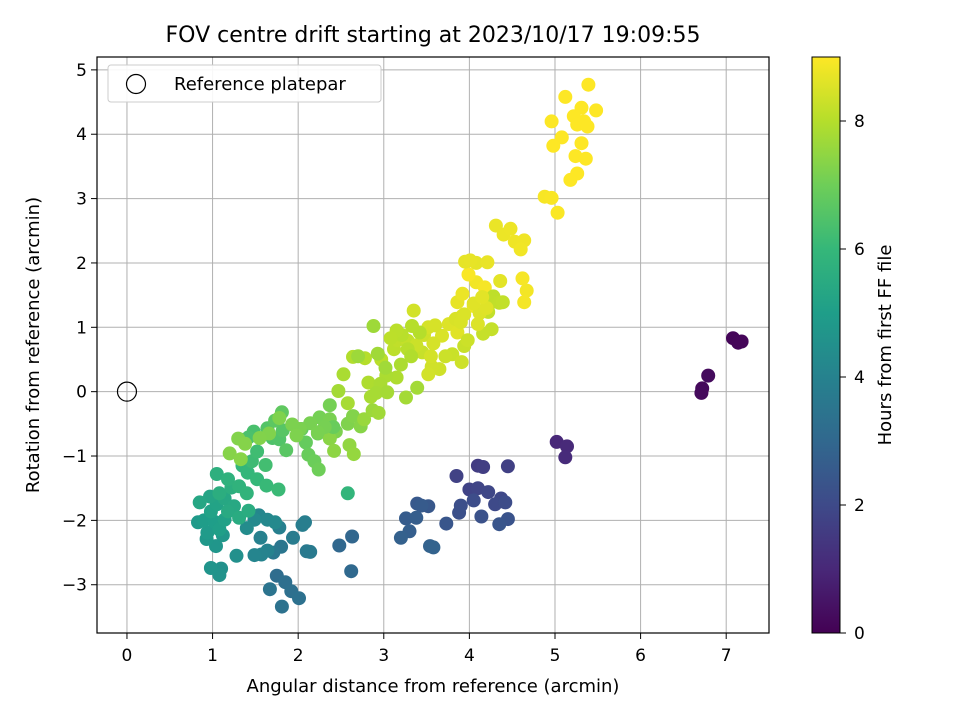 The width and height of the screenshot is (960, 720). Describe the element at coordinates (852, 378) in the screenshot. I see `colorbar-ticks: 0 2 4 6 8` at that location.